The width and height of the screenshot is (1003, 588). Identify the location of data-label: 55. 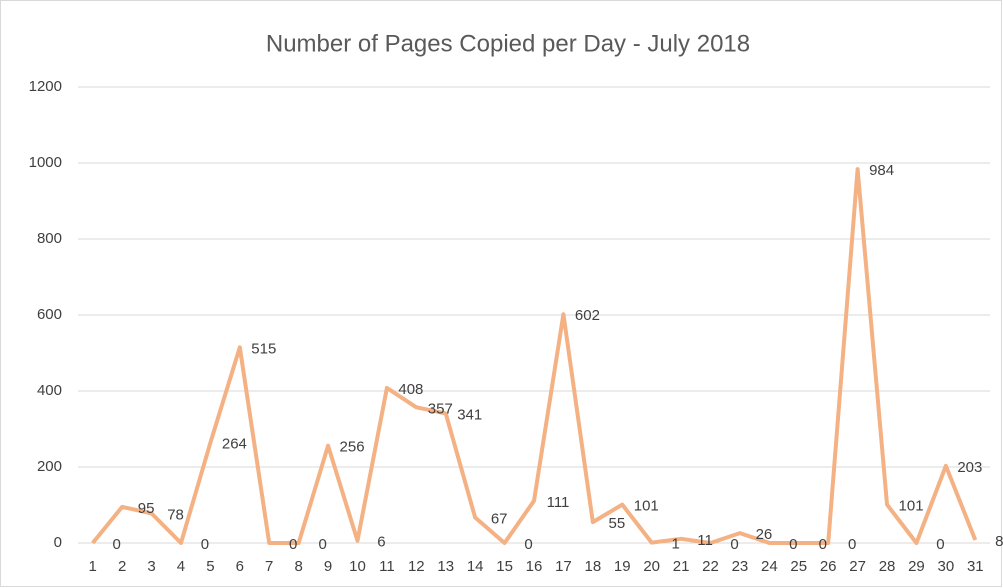
(616, 523).